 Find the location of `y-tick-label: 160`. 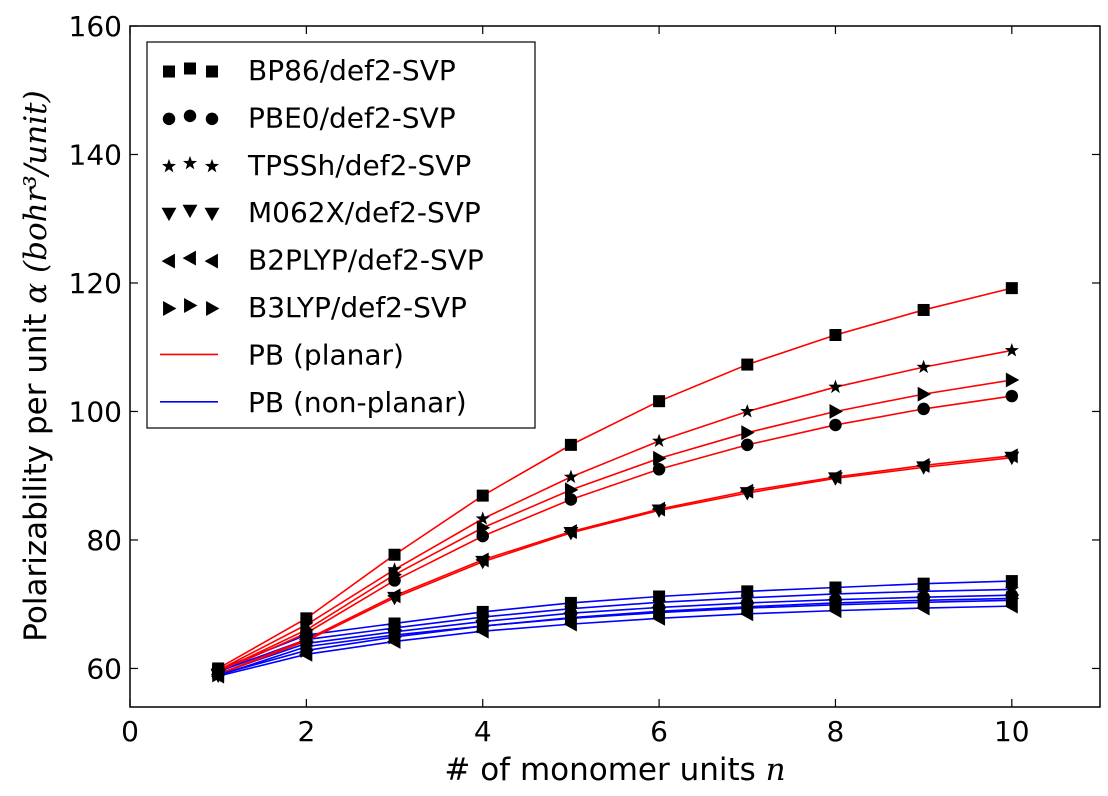

y-tick-label: 160 is located at coordinates (95, 26).